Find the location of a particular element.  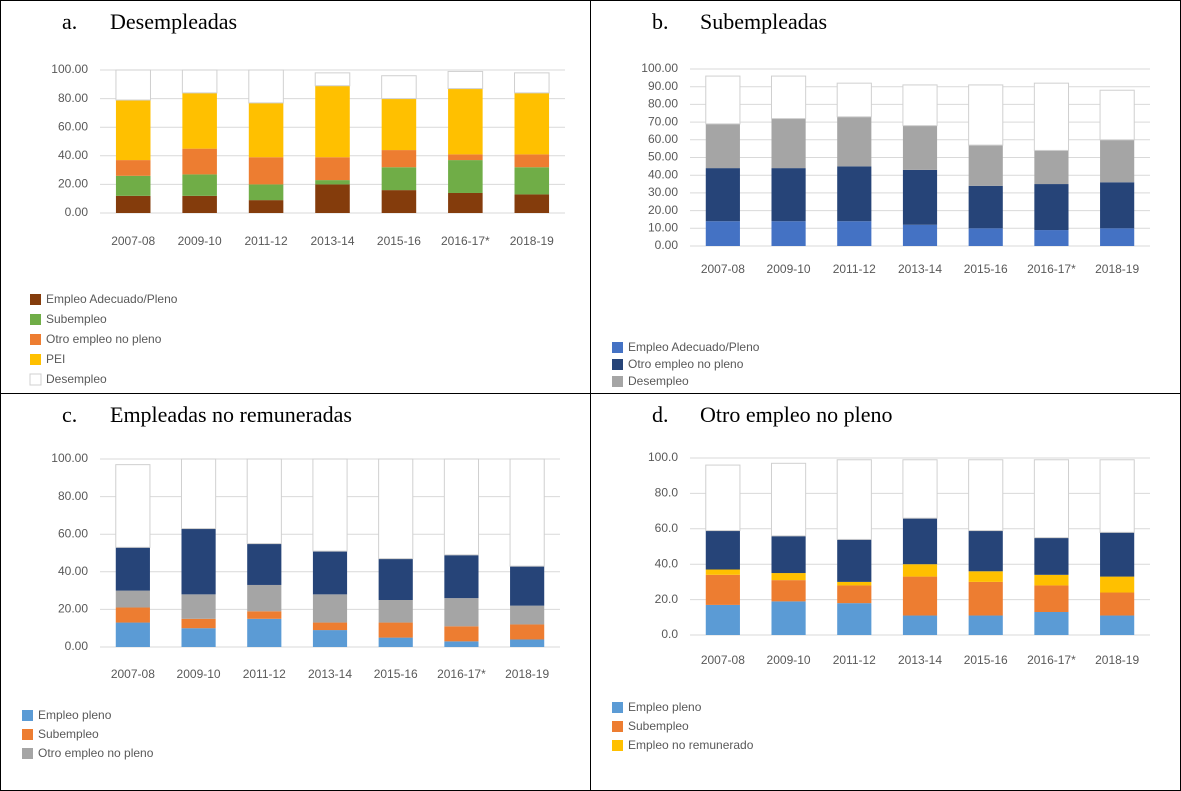

y-tick-label: 60.00 is located at coordinates (73, 126).